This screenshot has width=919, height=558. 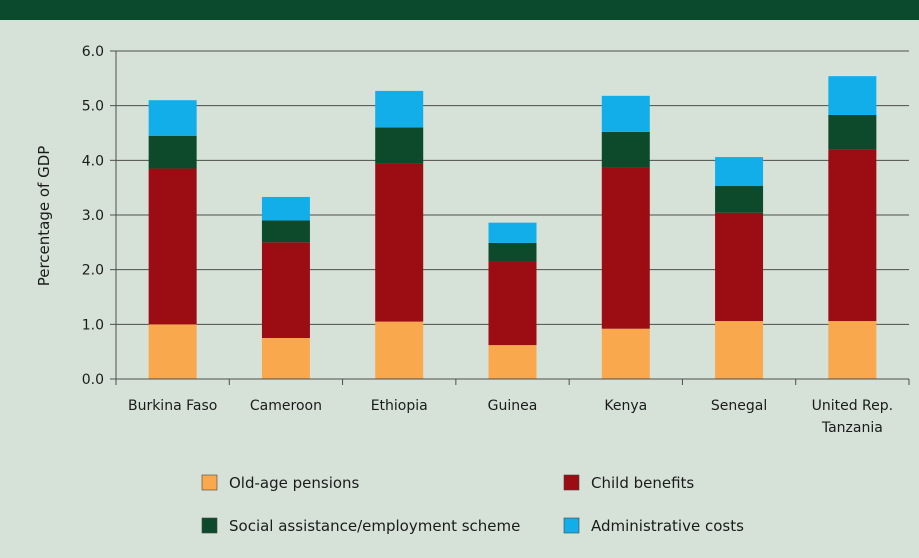 What do you see at coordinates (853, 417) in the screenshot?
I see `x-tick-label: United Rep. Tanzania` at bounding box center [853, 417].